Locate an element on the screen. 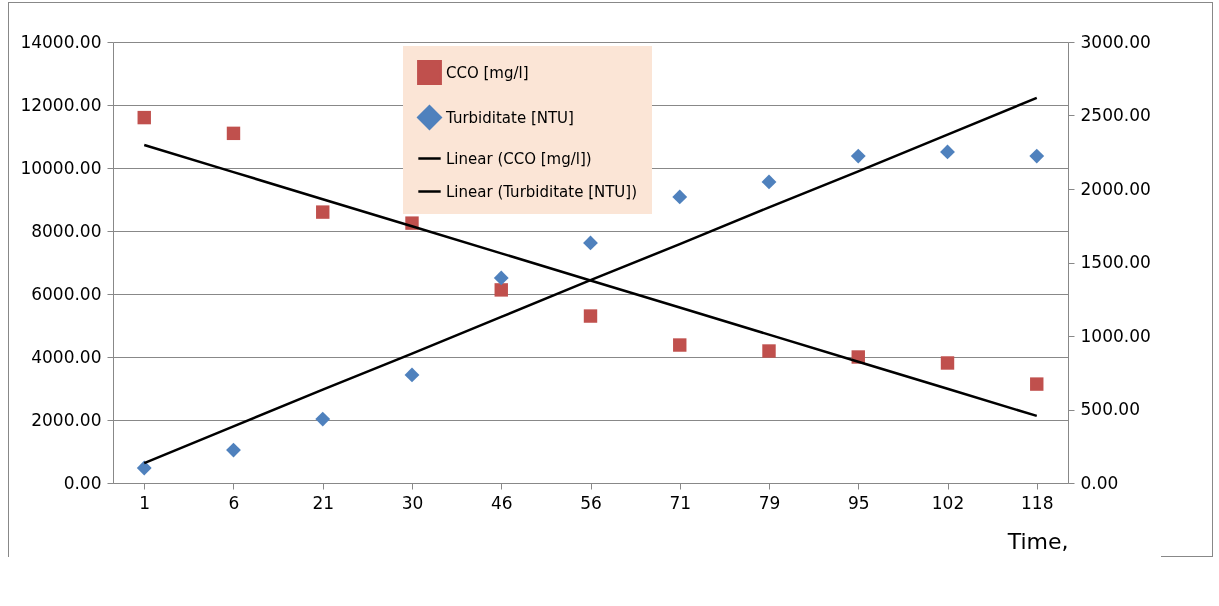  y2-tick-label: 1000.00 is located at coordinates (1115, 335).